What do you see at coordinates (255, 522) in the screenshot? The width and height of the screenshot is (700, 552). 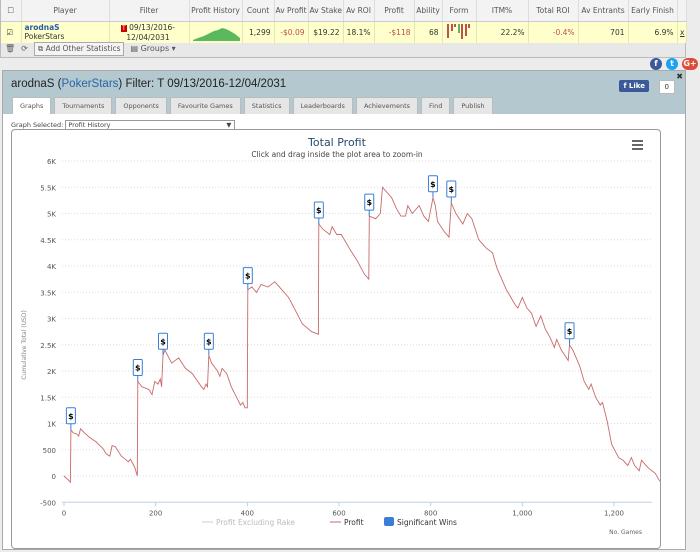 I see `legend-profit-excluding-rake: Profit Excluding Rake` at bounding box center [255, 522].